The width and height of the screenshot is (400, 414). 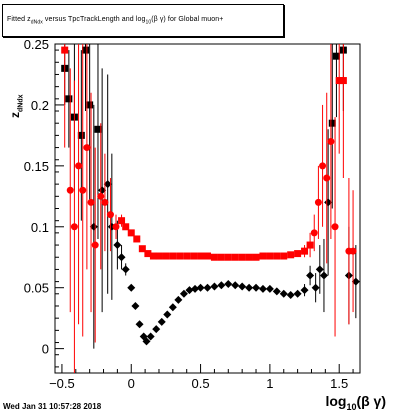 What do you see at coordinates (36, 288) in the screenshot?
I see `y-tick-label: 0.05` at bounding box center [36, 288].